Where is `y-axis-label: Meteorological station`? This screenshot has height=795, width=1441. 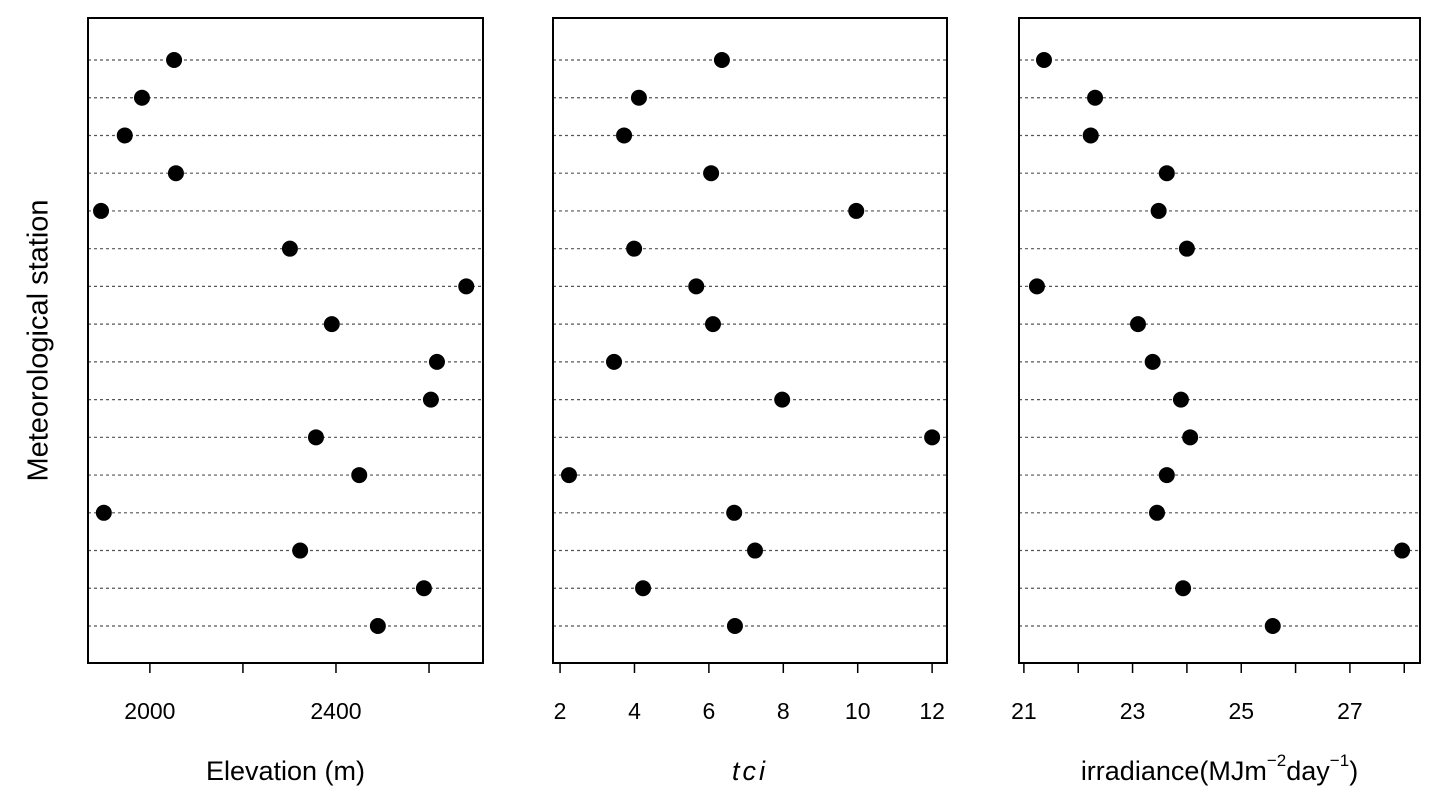
y-axis-label: Meteorological station is located at coordinates (39, 340).